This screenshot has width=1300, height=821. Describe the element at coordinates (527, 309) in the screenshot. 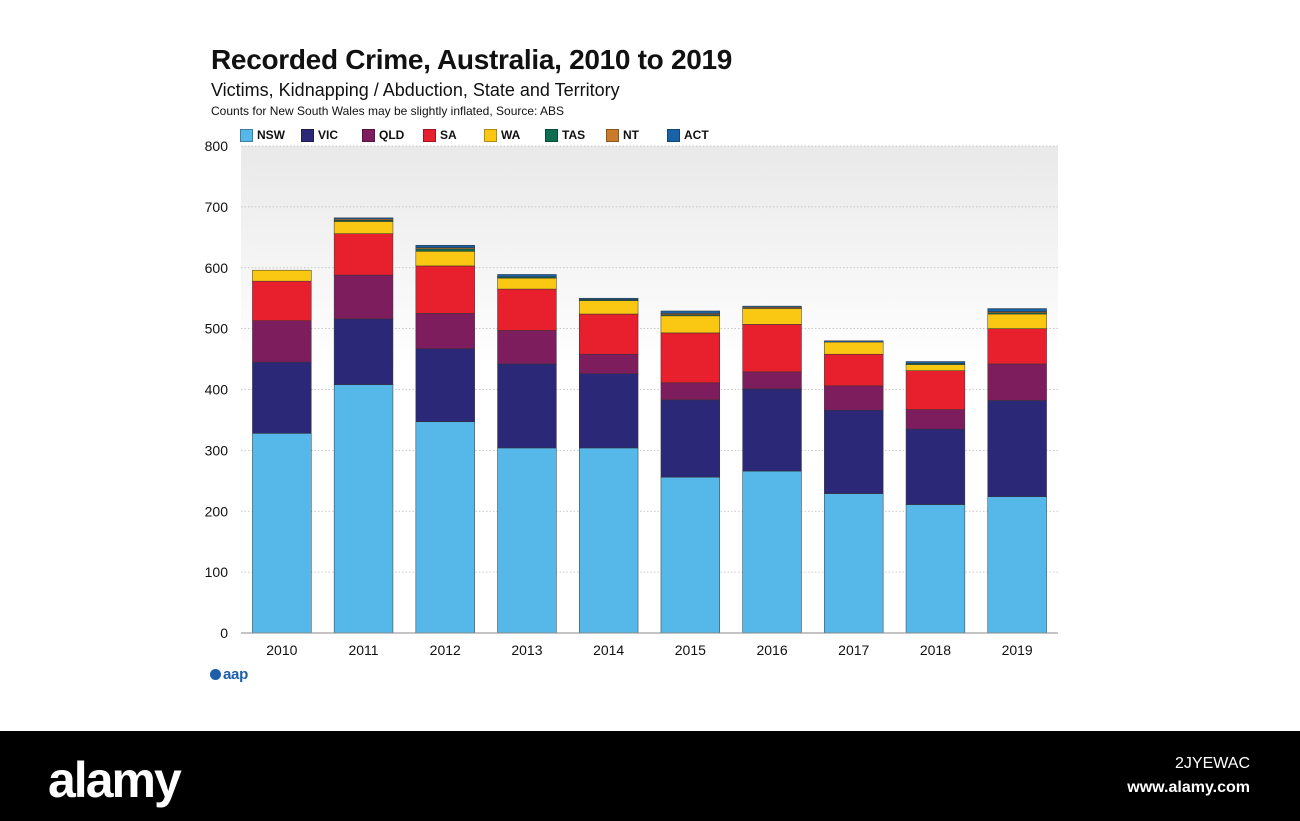

I see `bar-sa-2013` at that location.